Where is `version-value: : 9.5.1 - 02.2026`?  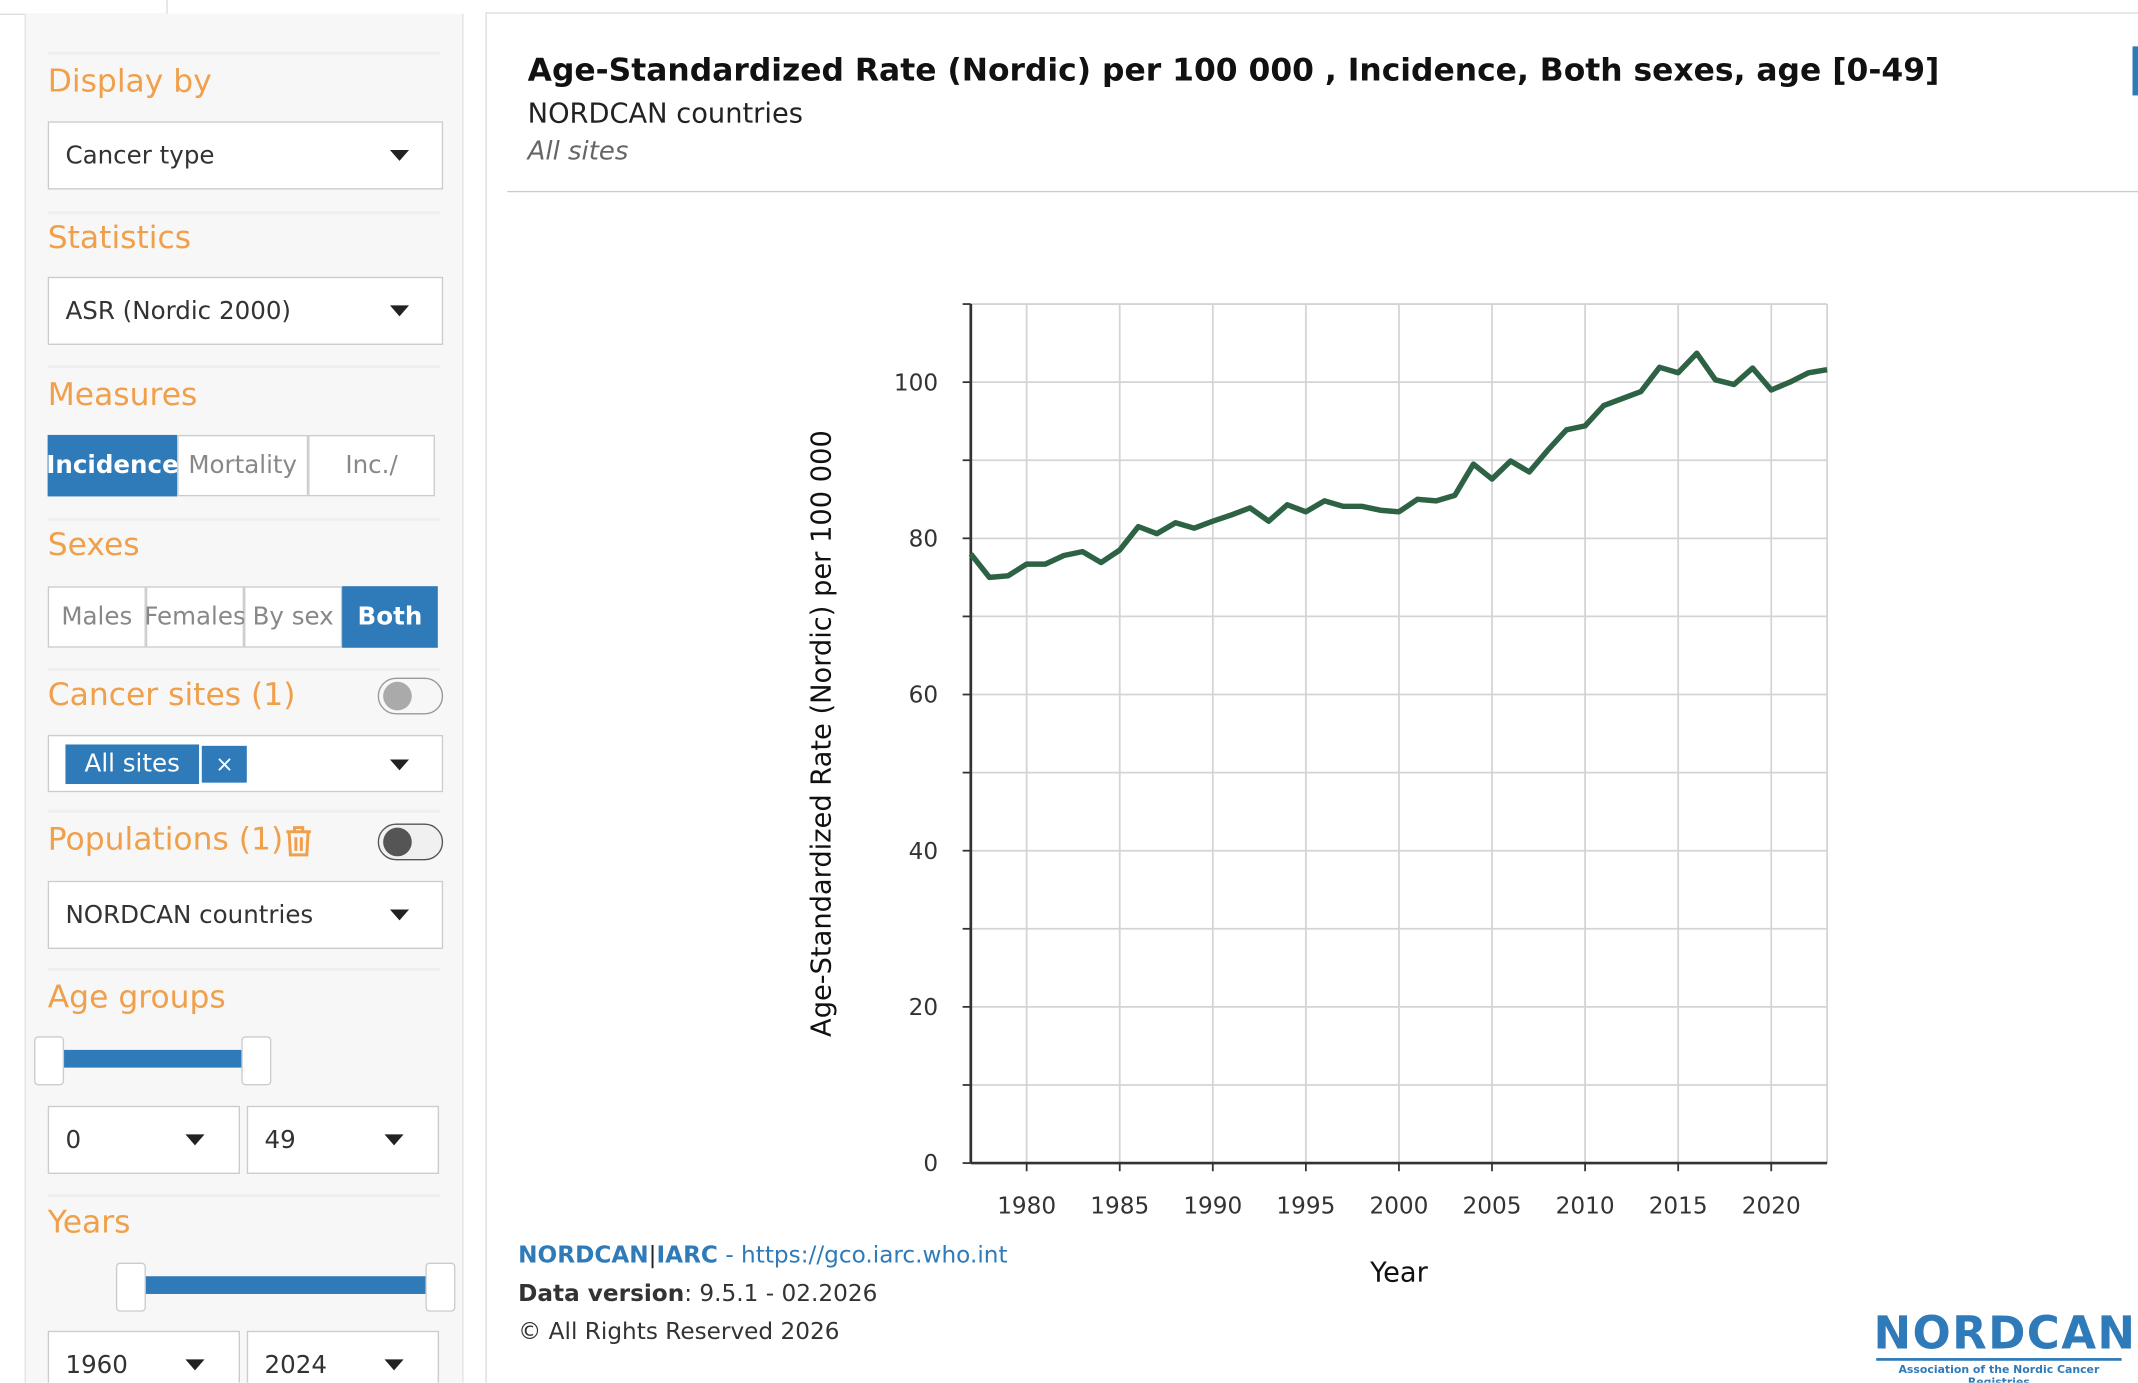
version-value: : 9.5.1 - 02.2026 is located at coordinates (781, 1294).